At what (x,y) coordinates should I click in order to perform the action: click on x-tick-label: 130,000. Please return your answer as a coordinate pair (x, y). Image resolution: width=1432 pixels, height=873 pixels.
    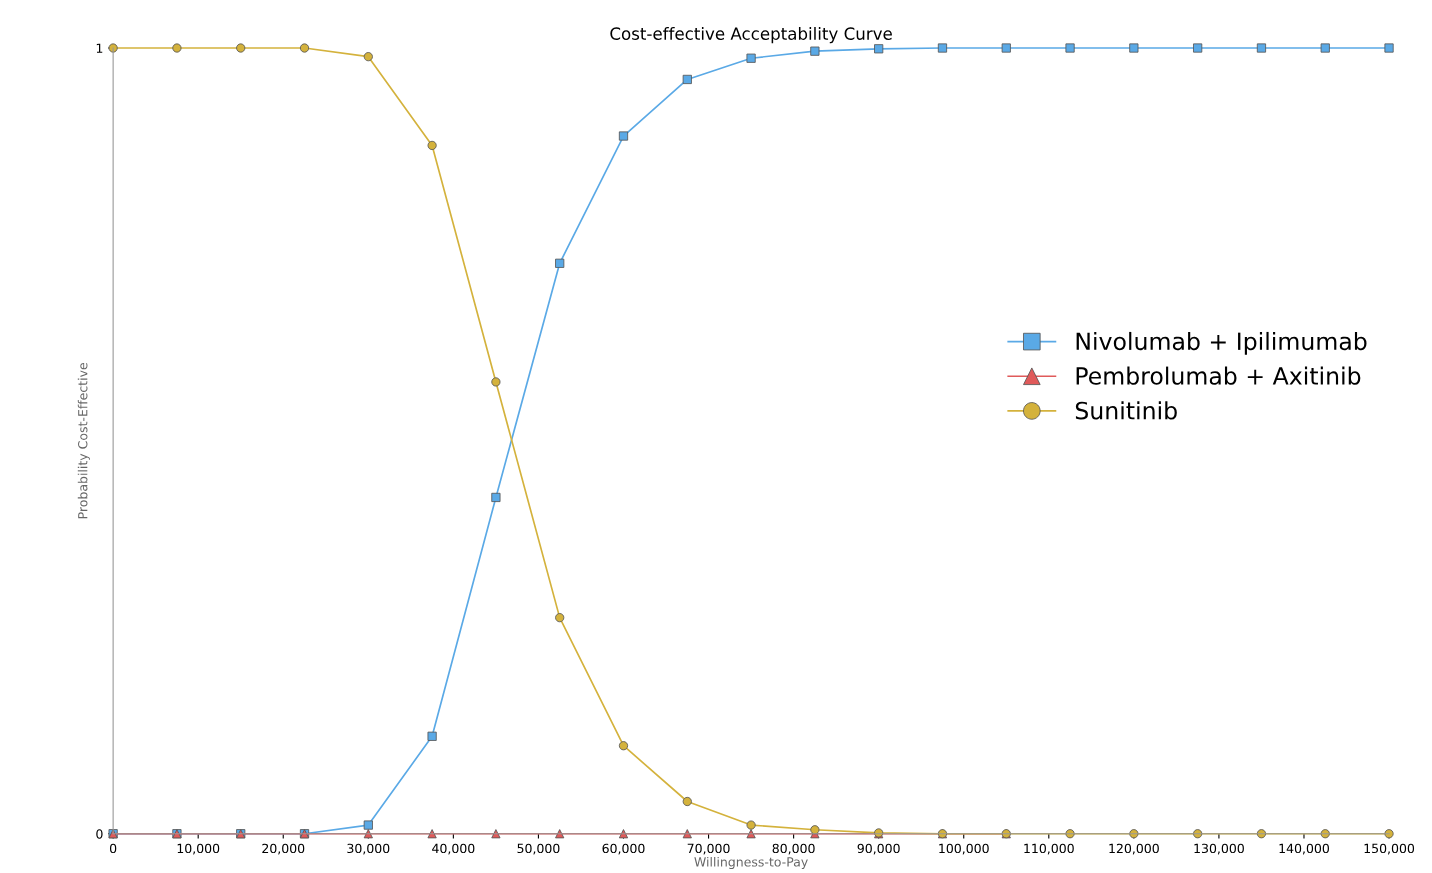
    Looking at the image, I should click on (1219, 849).